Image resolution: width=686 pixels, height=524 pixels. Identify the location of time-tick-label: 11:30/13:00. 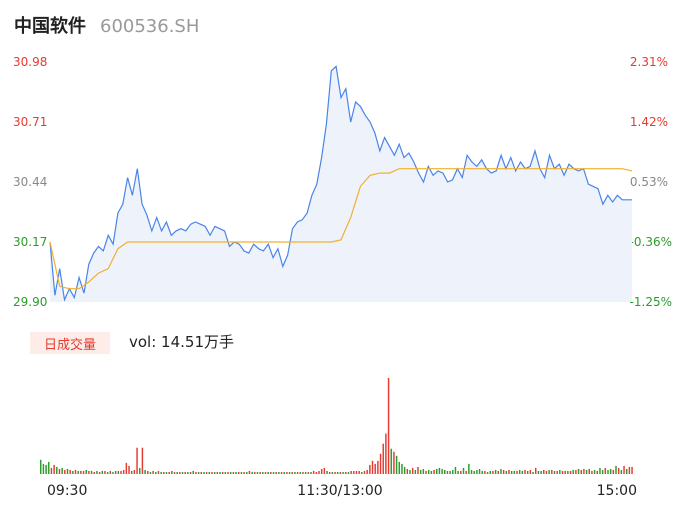
(339, 491).